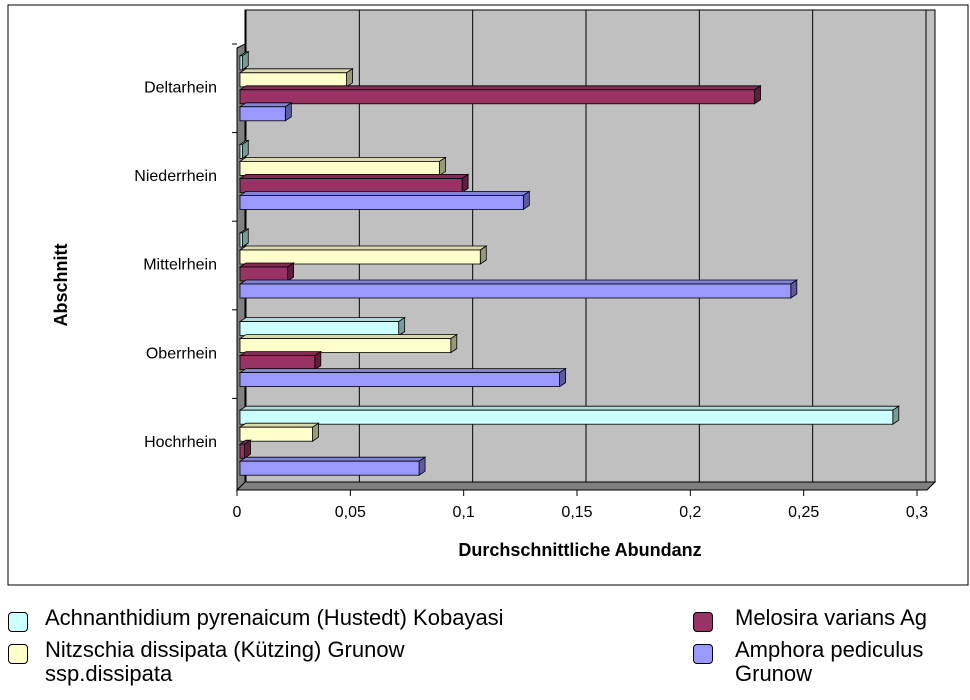 The width and height of the screenshot is (970, 700). Describe the element at coordinates (237, 512) in the screenshot. I see `x-tick-label: 0` at that location.